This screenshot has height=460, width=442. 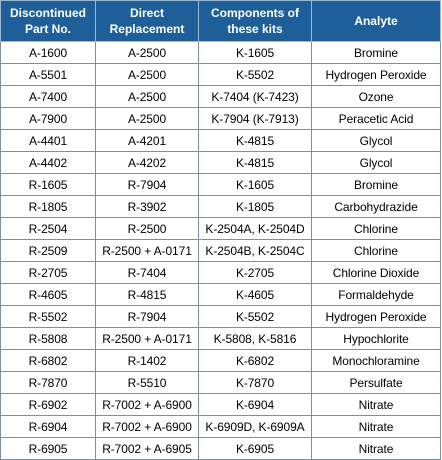 I want to click on table-row: A-1600 A-2500 K-1605 Bromine, so click(x=220, y=52).